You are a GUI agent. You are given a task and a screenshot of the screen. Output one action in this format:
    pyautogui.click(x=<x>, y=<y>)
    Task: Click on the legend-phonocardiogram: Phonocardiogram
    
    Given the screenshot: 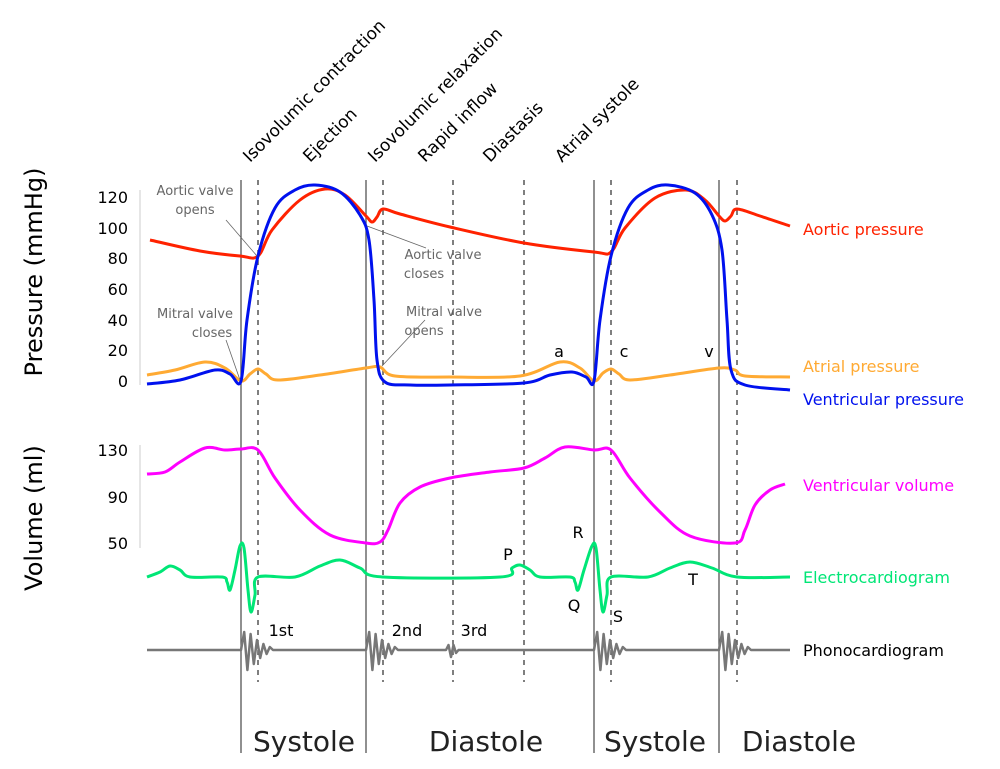 What is the action you would take?
    pyautogui.click(x=873, y=650)
    